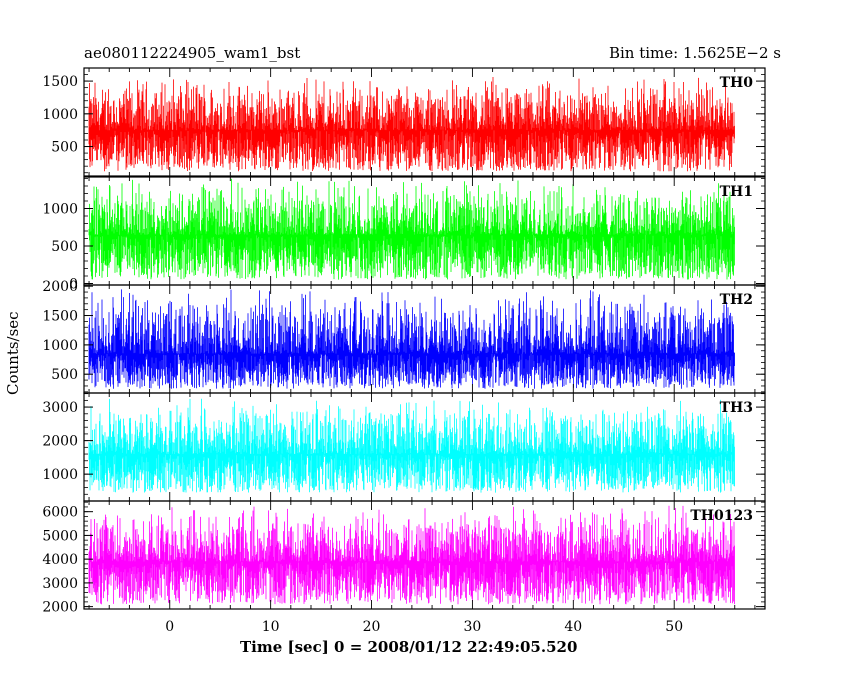 The height and width of the screenshot is (680, 850). What do you see at coordinates (737, 83) in the screenshot?
I see `panel-label: TH0` at bounding box center [737, 83].